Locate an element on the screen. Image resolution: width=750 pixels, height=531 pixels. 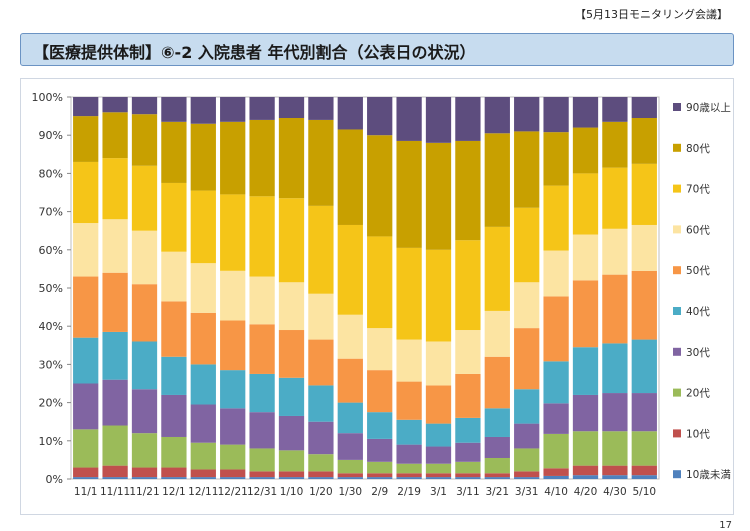
x-tick-label: 11/1 is located at coordinates (86, 492).